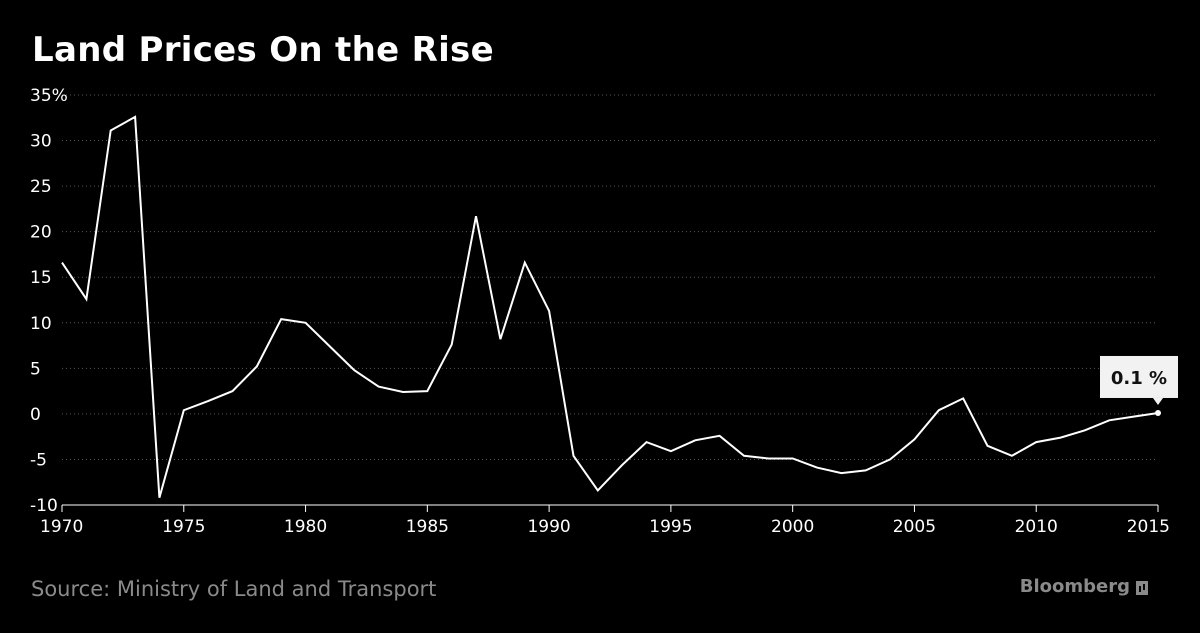  Describe the element at coordinates (1158, 412) in the screenshot. I see `endpoint-dot` at that location.